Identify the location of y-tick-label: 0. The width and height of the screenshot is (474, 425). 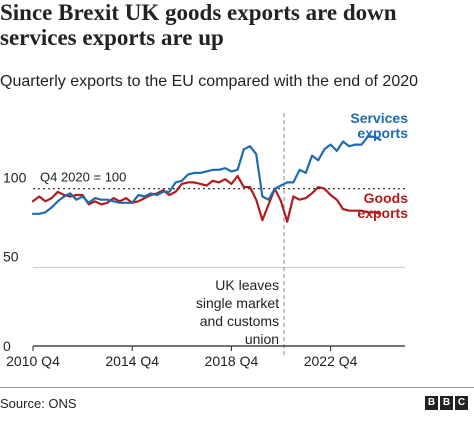
(7, 346).